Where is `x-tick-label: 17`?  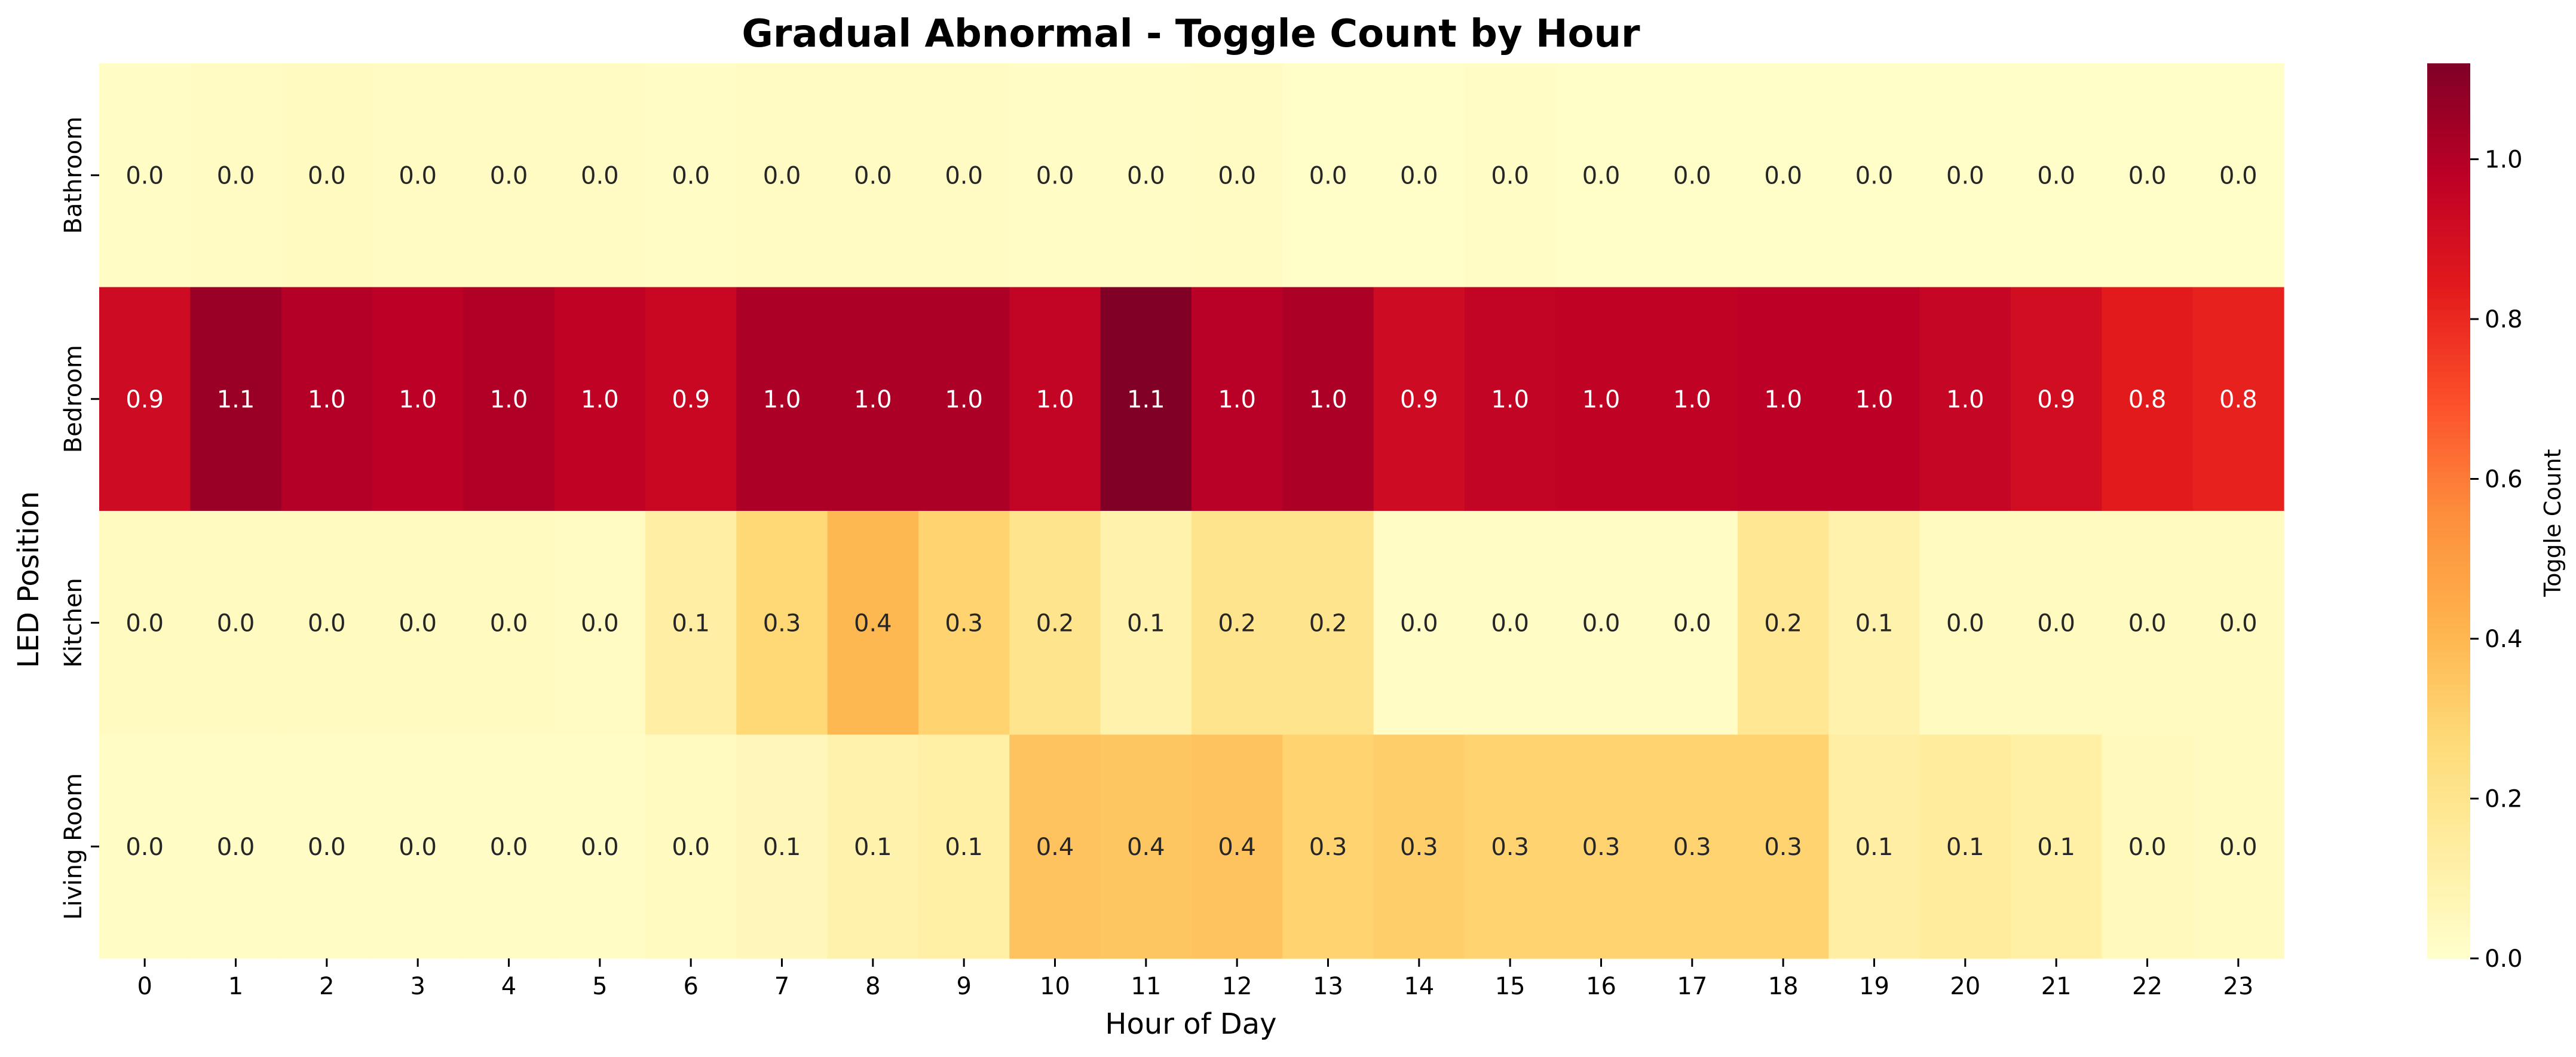 x-tick-label: 17 is located at coordinates (1692, 986).